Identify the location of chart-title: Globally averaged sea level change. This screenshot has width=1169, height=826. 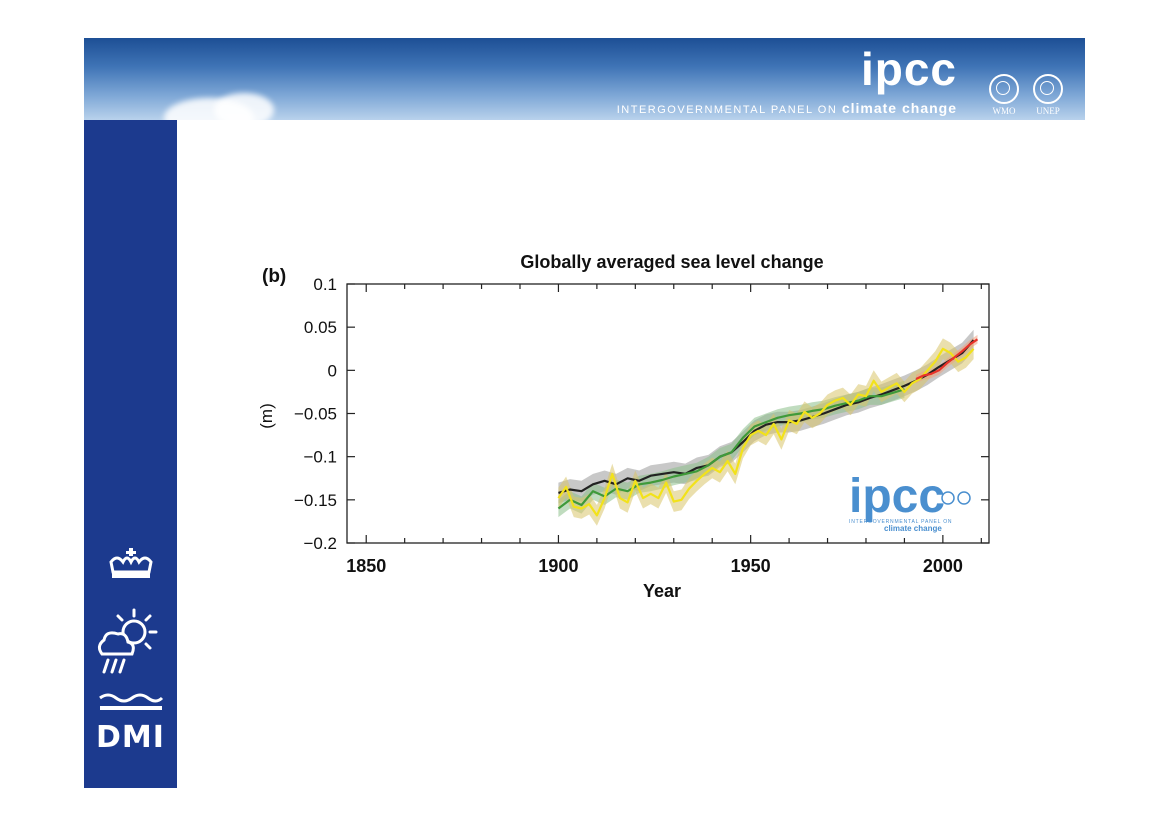
(671, 262).